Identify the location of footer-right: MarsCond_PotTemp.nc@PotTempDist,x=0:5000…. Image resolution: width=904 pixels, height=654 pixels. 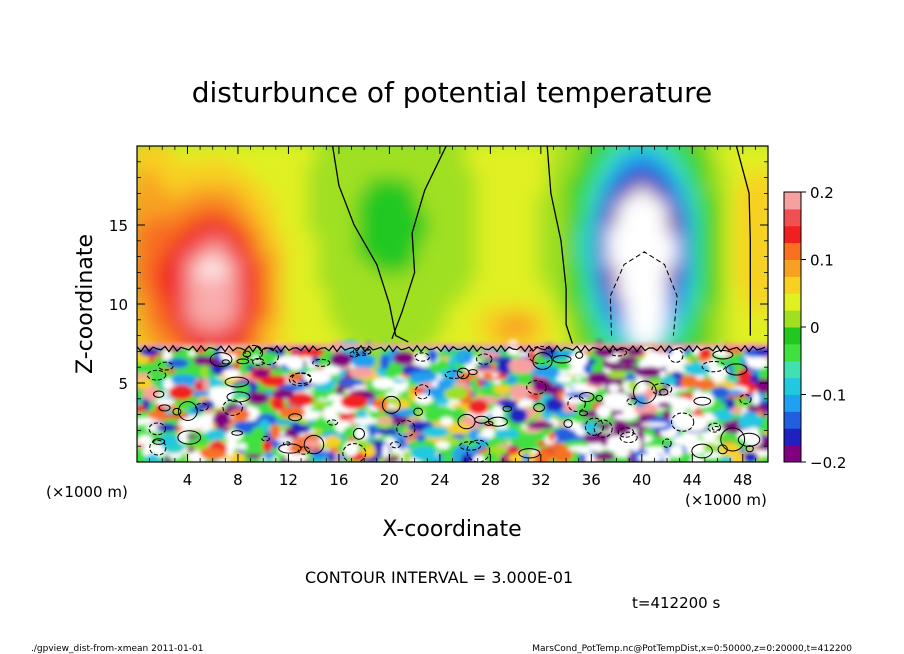
(692, 649).